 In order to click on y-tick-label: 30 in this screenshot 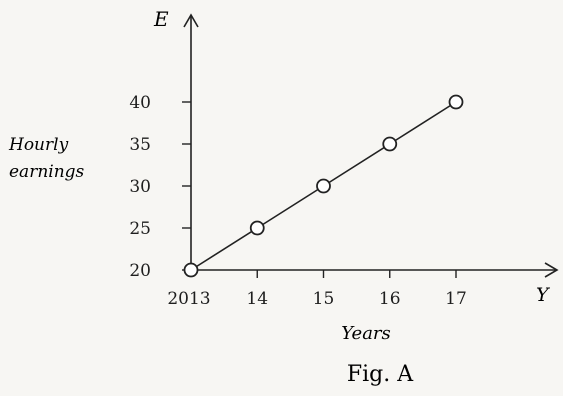, I will do `click(140, 187)`.